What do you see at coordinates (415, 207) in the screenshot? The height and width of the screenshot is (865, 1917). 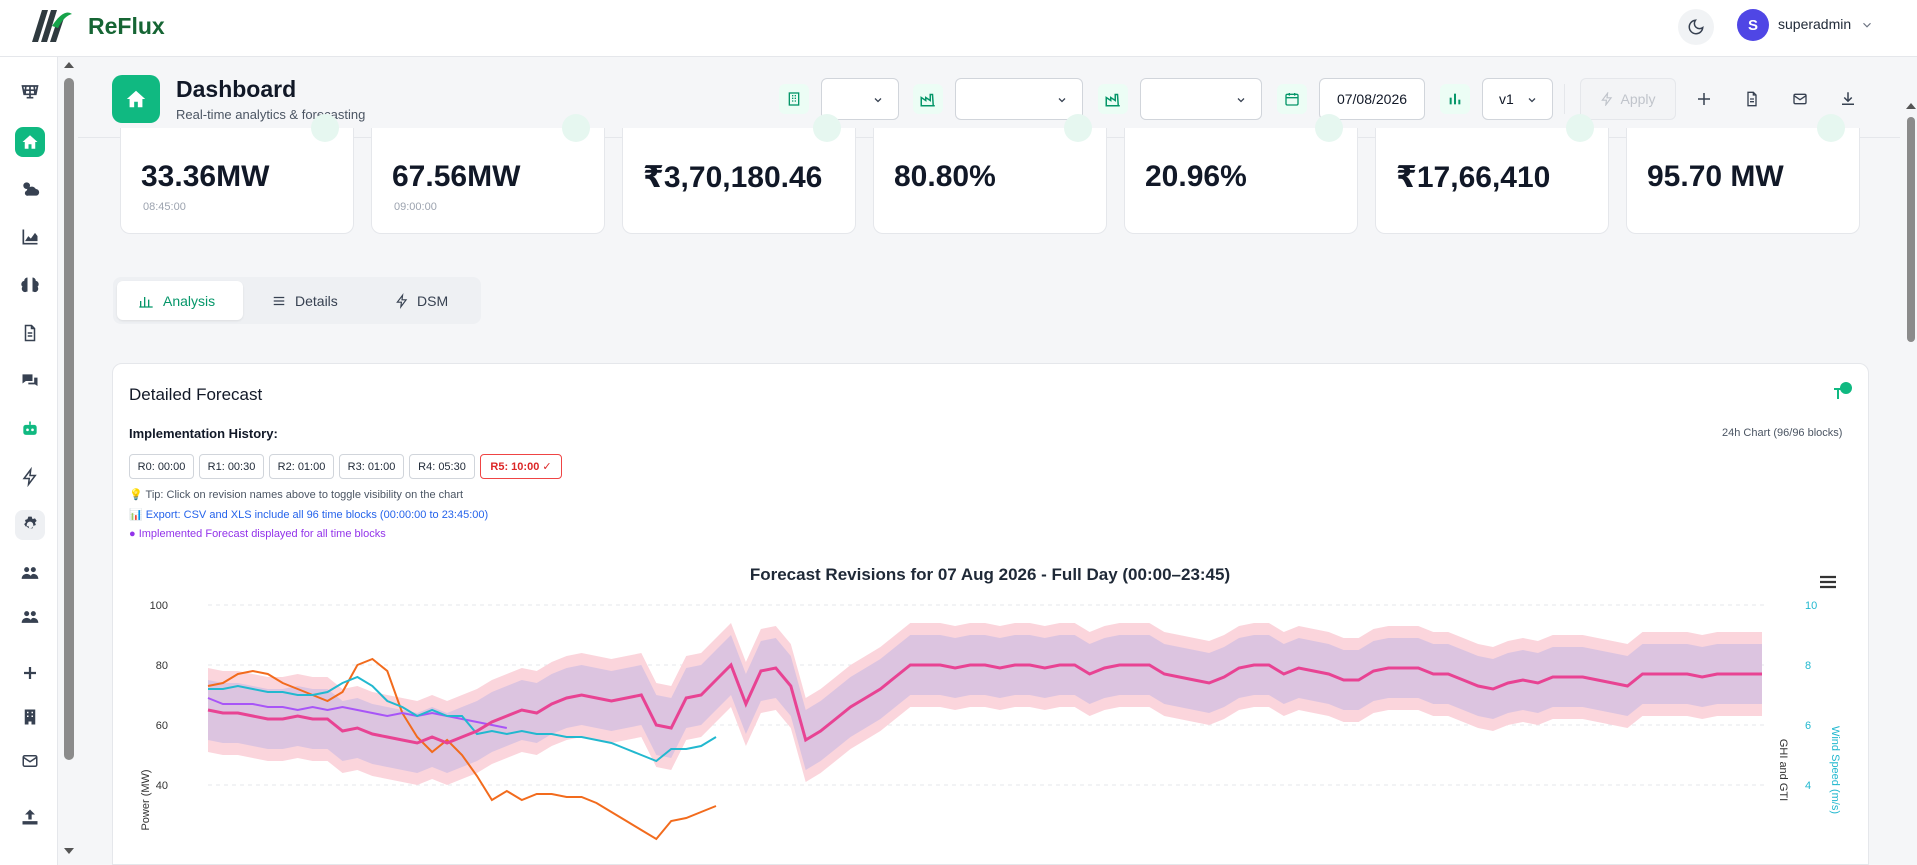 I see `kpi-time: 09:00:00` at bounding box center [415, 207].